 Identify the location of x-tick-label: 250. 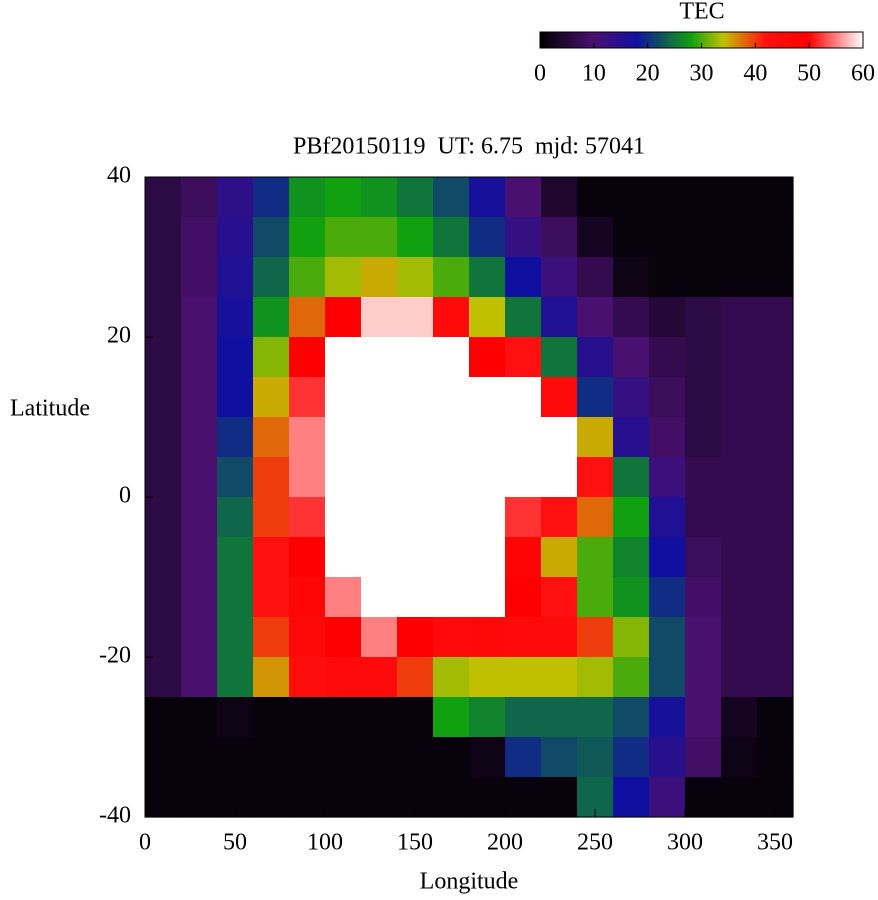
(595, 843).